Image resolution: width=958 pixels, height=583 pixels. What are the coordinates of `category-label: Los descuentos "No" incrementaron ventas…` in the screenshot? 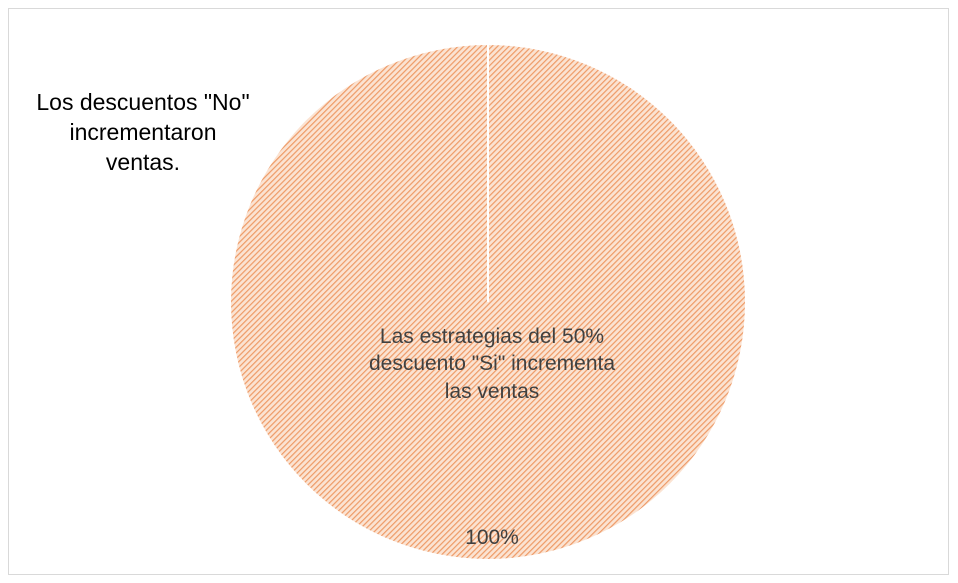 It's located at (143, 132).